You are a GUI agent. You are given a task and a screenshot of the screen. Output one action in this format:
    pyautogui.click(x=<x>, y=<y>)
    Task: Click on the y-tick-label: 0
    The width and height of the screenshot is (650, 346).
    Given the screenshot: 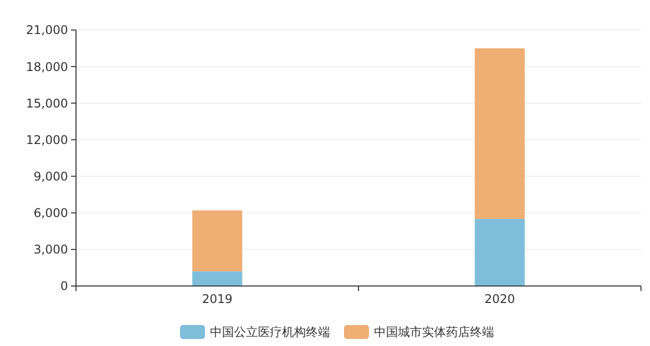 What is the action you would take?
    pyautogui.click(x=64, y=286)
    